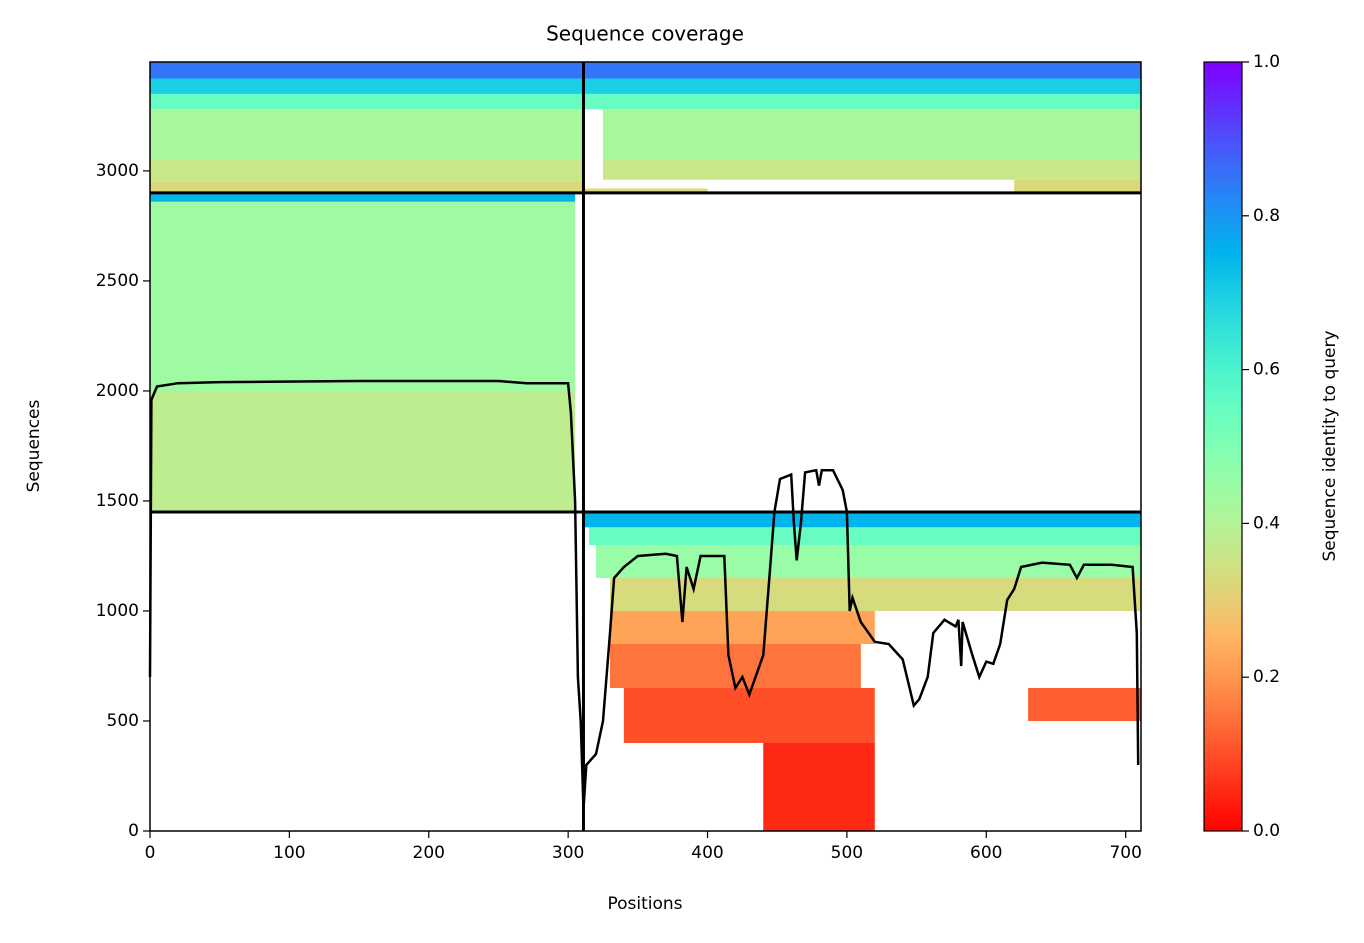 Image resolution: width=1364 pixels, height=943 pixels. I want to click on y-tick-label: 1000, so click(117, 611).